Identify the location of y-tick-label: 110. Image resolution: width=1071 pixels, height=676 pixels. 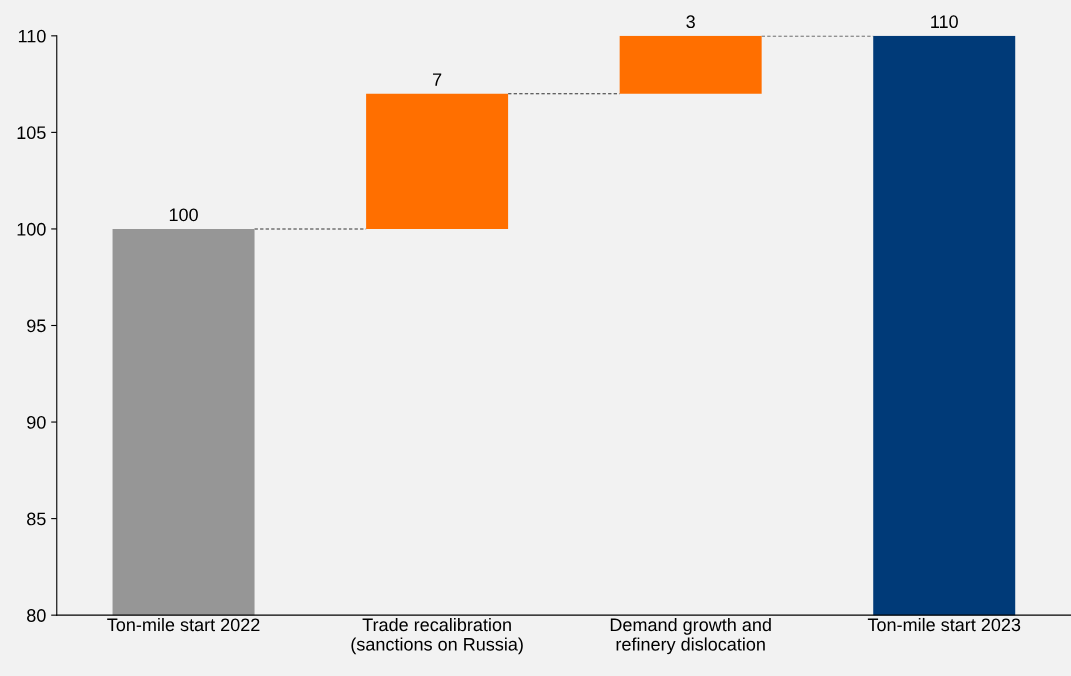
(32, 36).